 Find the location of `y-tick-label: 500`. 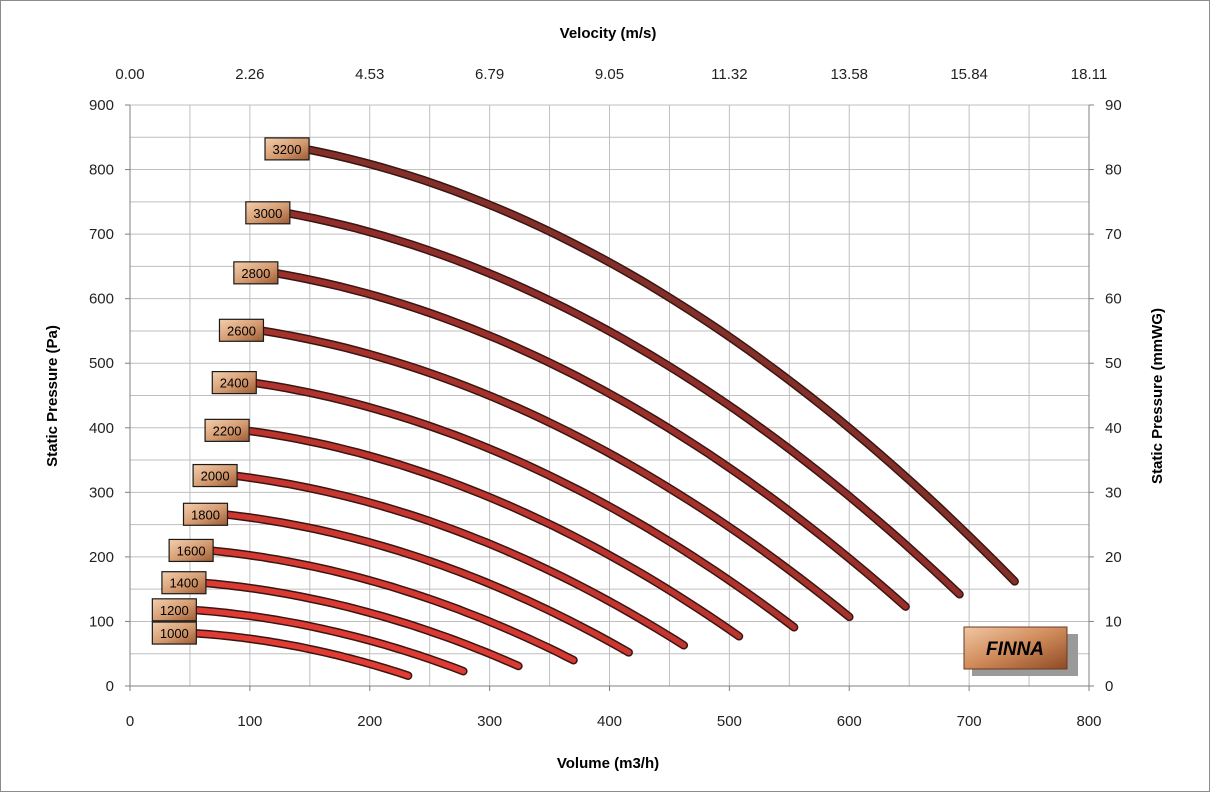

y-tick-label: 500 is located at coordinates (101, 363).